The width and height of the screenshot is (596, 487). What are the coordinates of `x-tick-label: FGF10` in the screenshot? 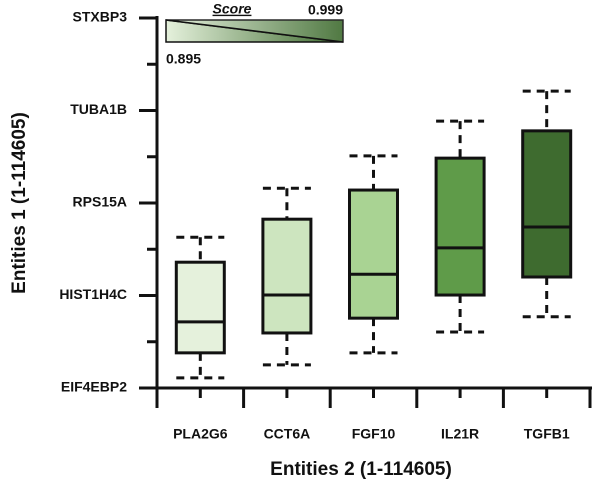 It's located at (374, 434).